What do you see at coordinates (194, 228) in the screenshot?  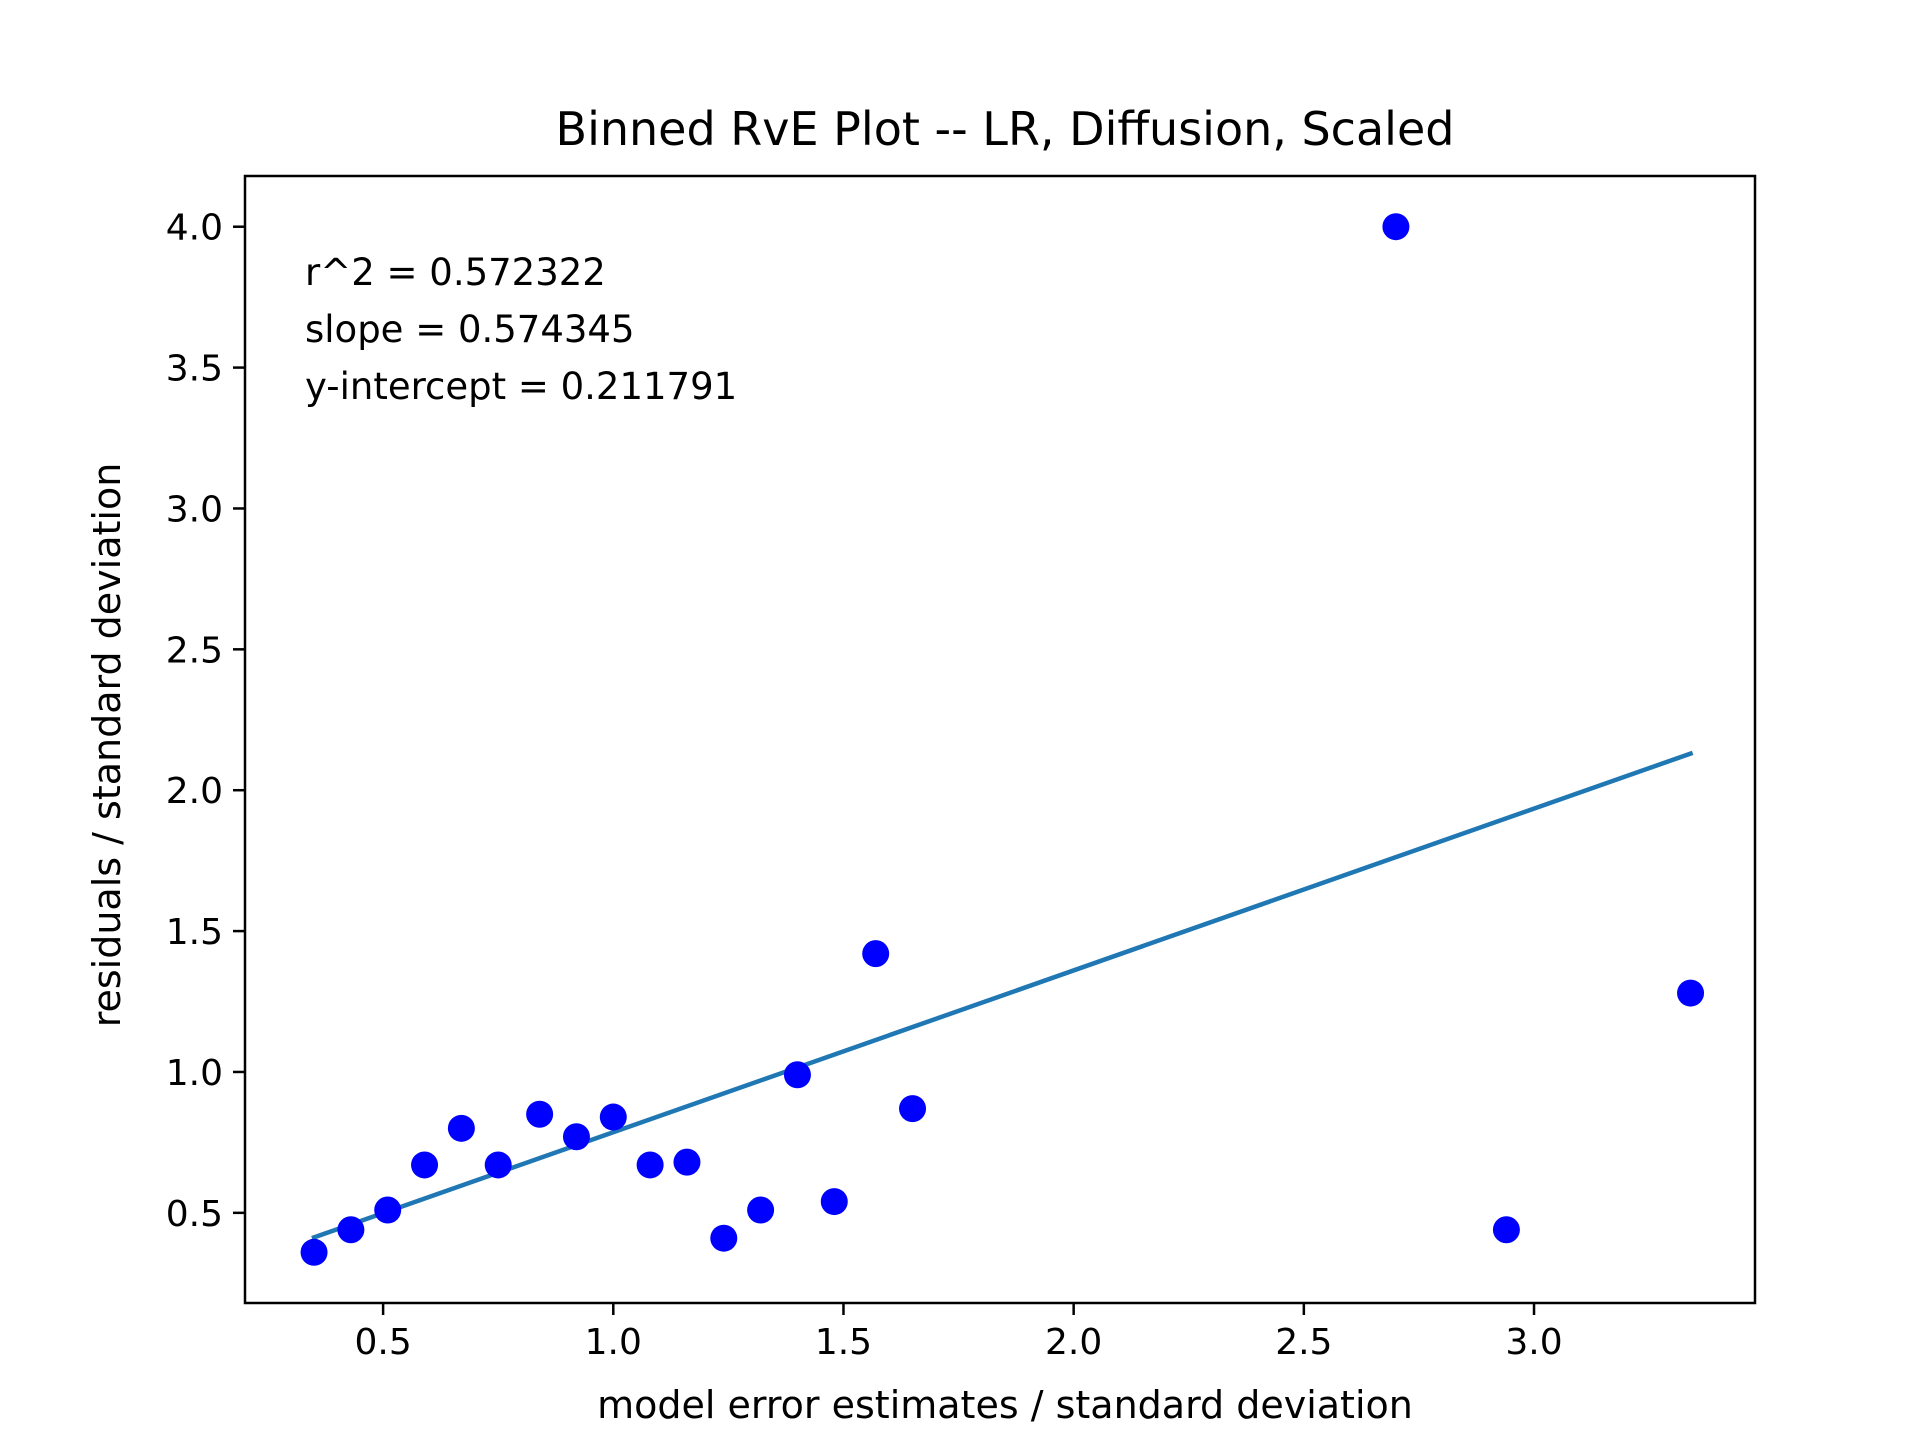 I see `y-tick-label: 4.0` at bounding box center [194, 228].